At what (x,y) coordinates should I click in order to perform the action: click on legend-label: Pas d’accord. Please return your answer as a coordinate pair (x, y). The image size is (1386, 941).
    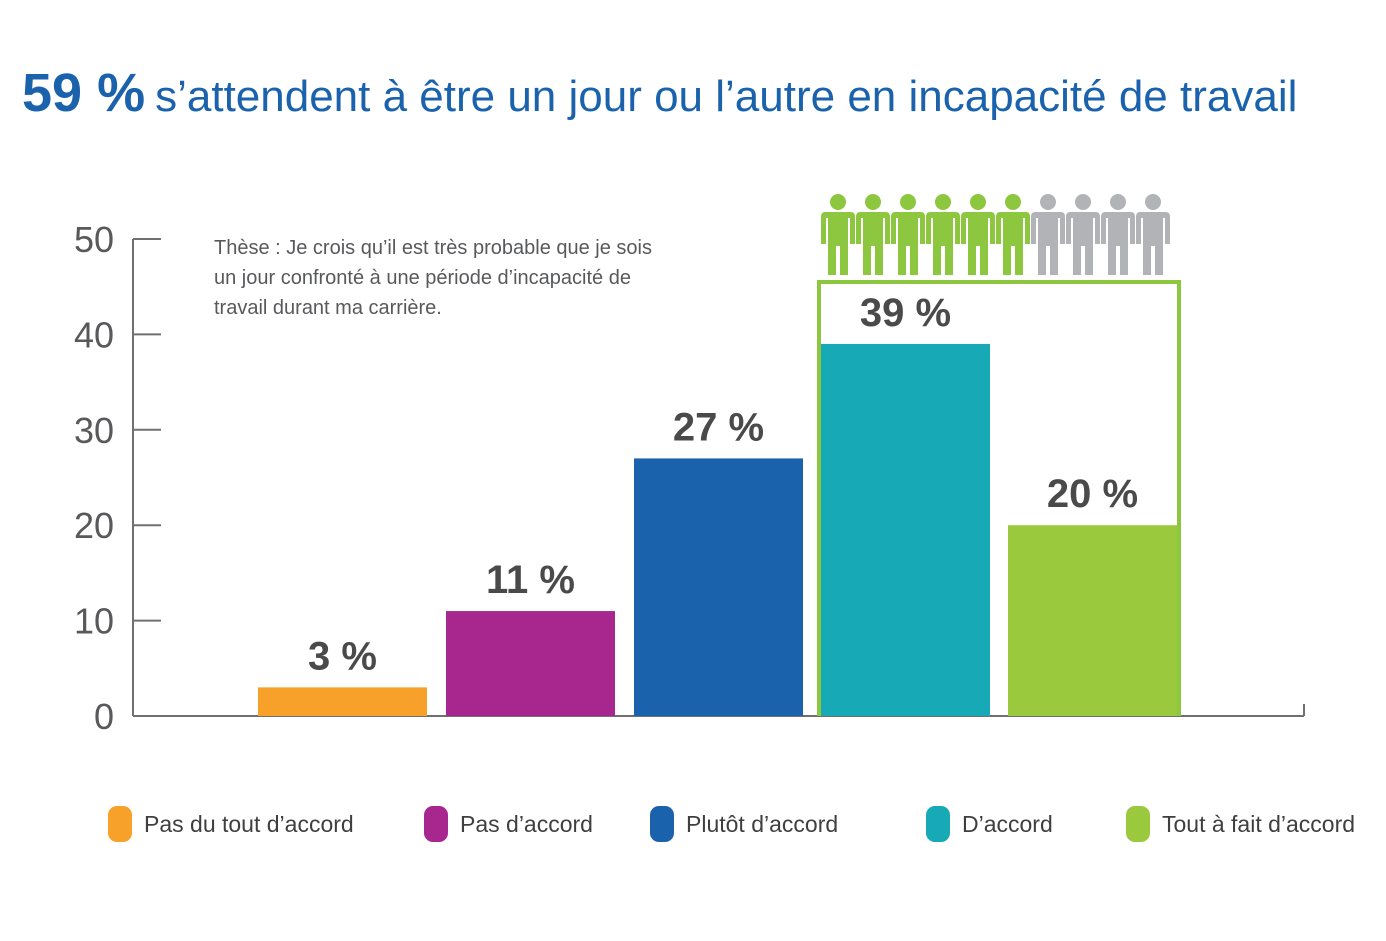
    Looking at the image, I should click on (526, 823).